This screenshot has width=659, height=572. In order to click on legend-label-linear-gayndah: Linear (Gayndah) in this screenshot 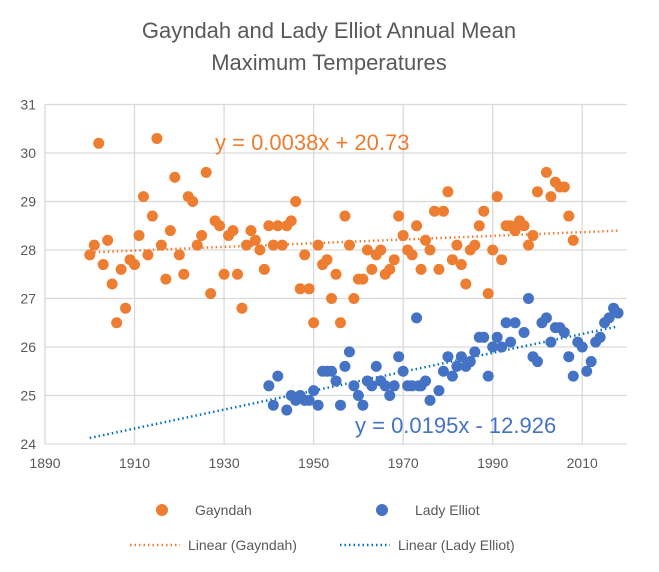, I will do `click(242, 545)`.